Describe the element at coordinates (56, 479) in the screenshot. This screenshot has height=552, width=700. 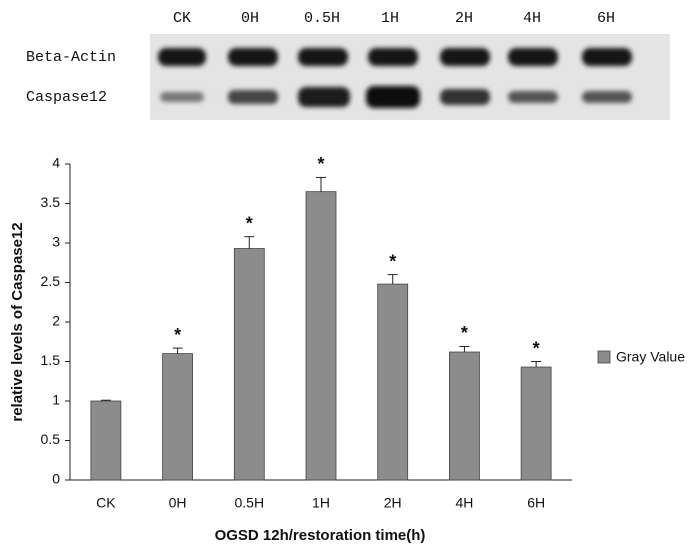
I see `y-tick-label: 0` at that location.